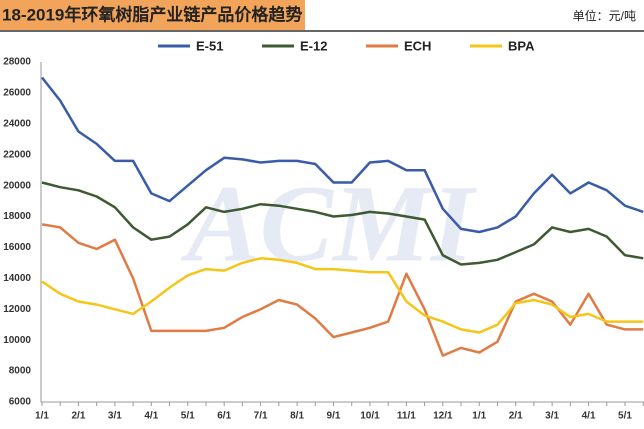 This screenshot has width=644, height=429. I want to click on y-tick-label: 26000, so click(17, 93).